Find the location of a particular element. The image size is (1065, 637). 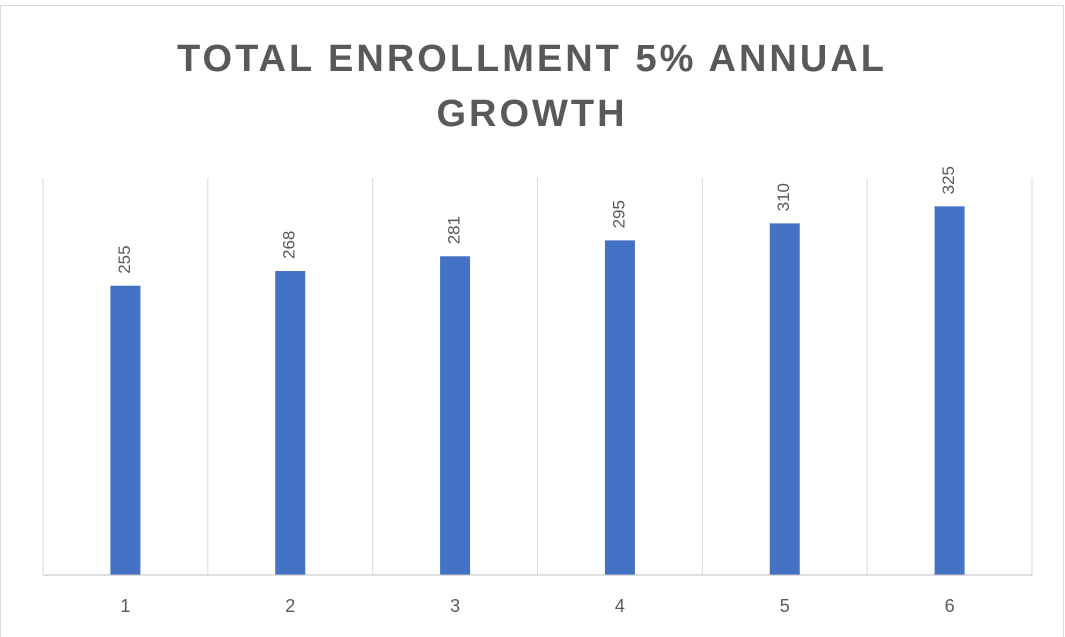

x-tick-label: 5 is located at coordinates (785, 606).